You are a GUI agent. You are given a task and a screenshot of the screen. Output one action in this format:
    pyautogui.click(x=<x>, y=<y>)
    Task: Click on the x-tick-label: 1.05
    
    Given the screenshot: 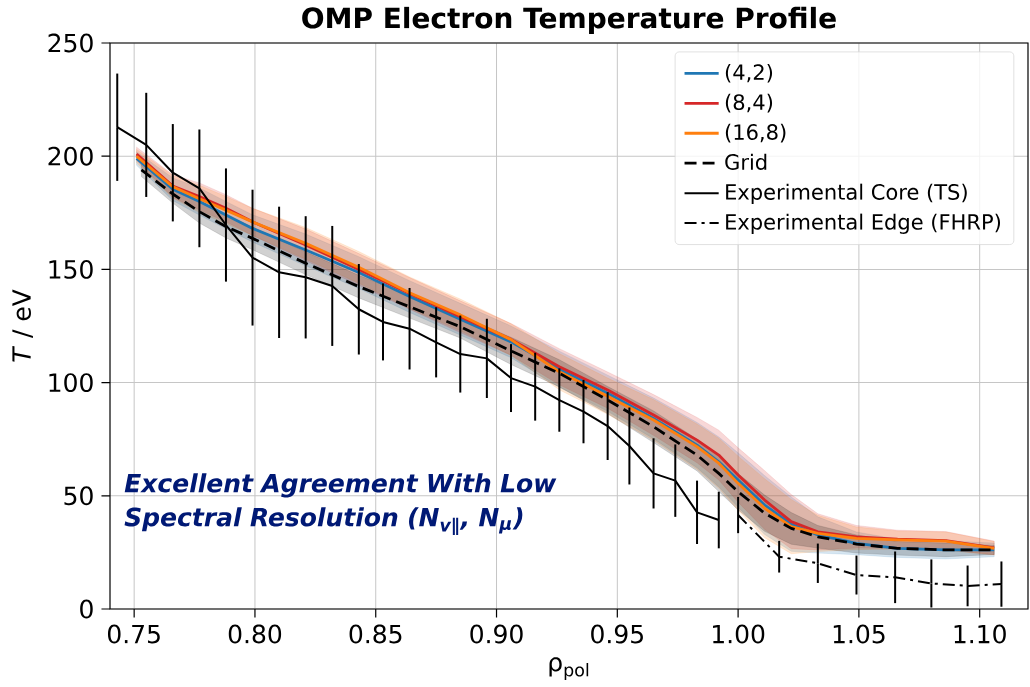 What is the action you would take?
    pyautogui.click(x=859, y=634)
    